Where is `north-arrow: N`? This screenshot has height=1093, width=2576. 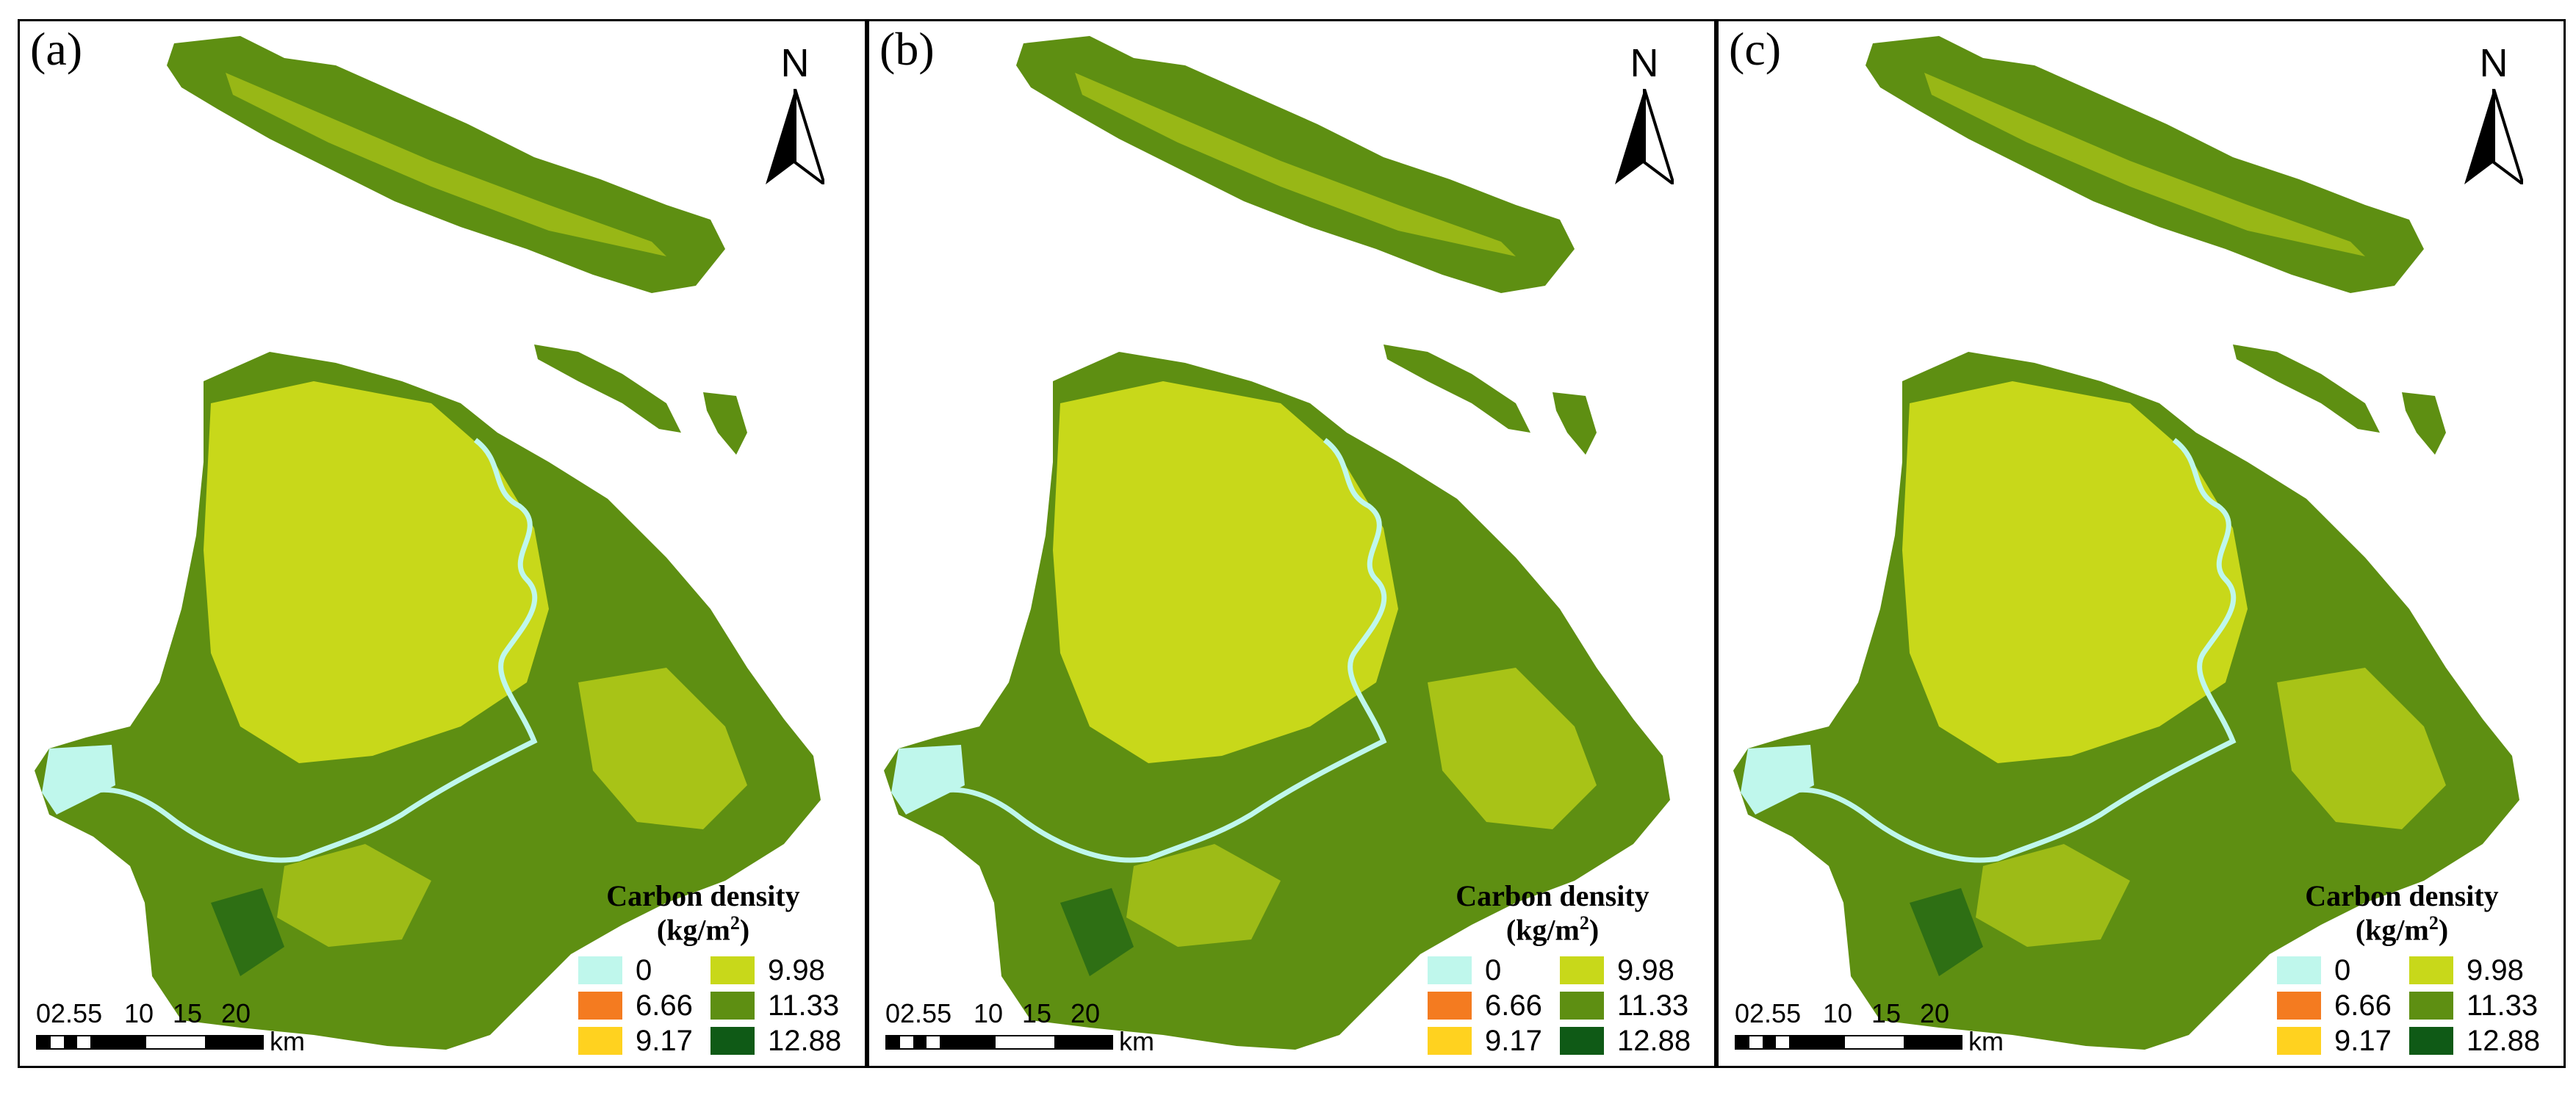
north-arrow: N is located at coordinates (1644, 116).